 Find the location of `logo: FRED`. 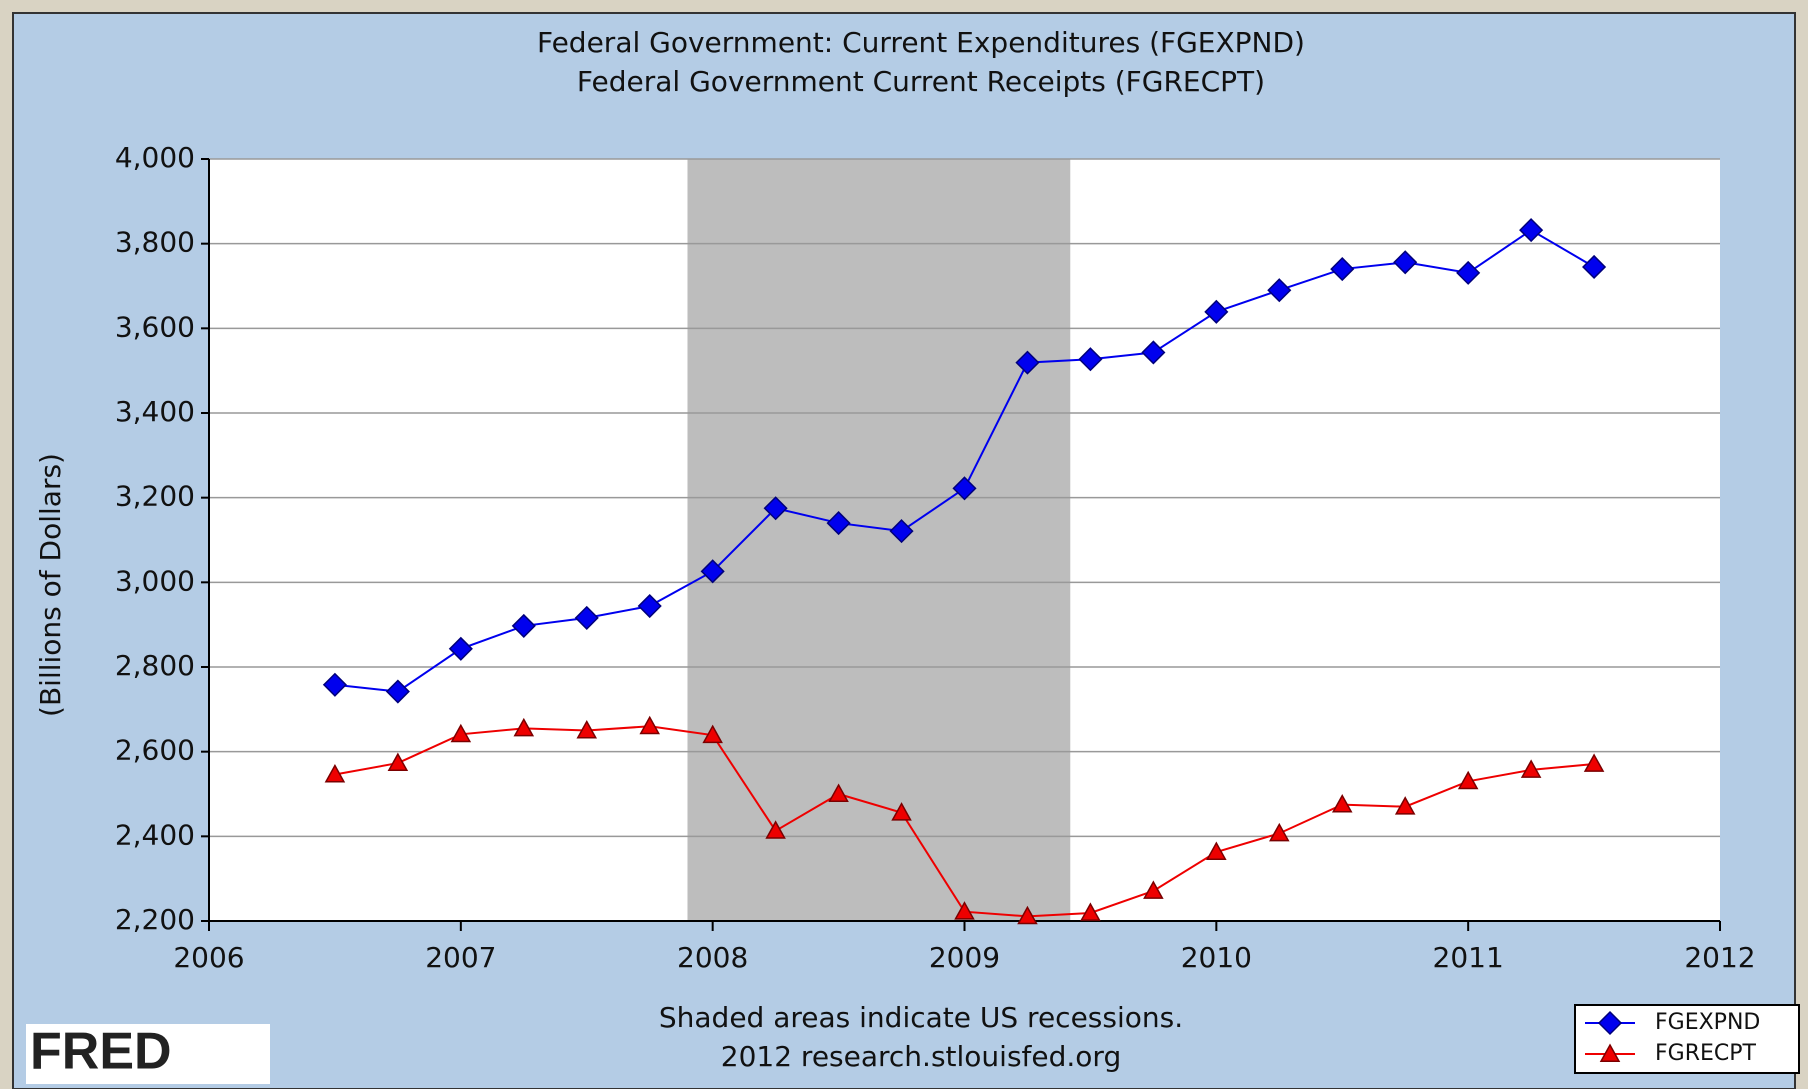

logo: FRED is located at coordinates (101, 1052).